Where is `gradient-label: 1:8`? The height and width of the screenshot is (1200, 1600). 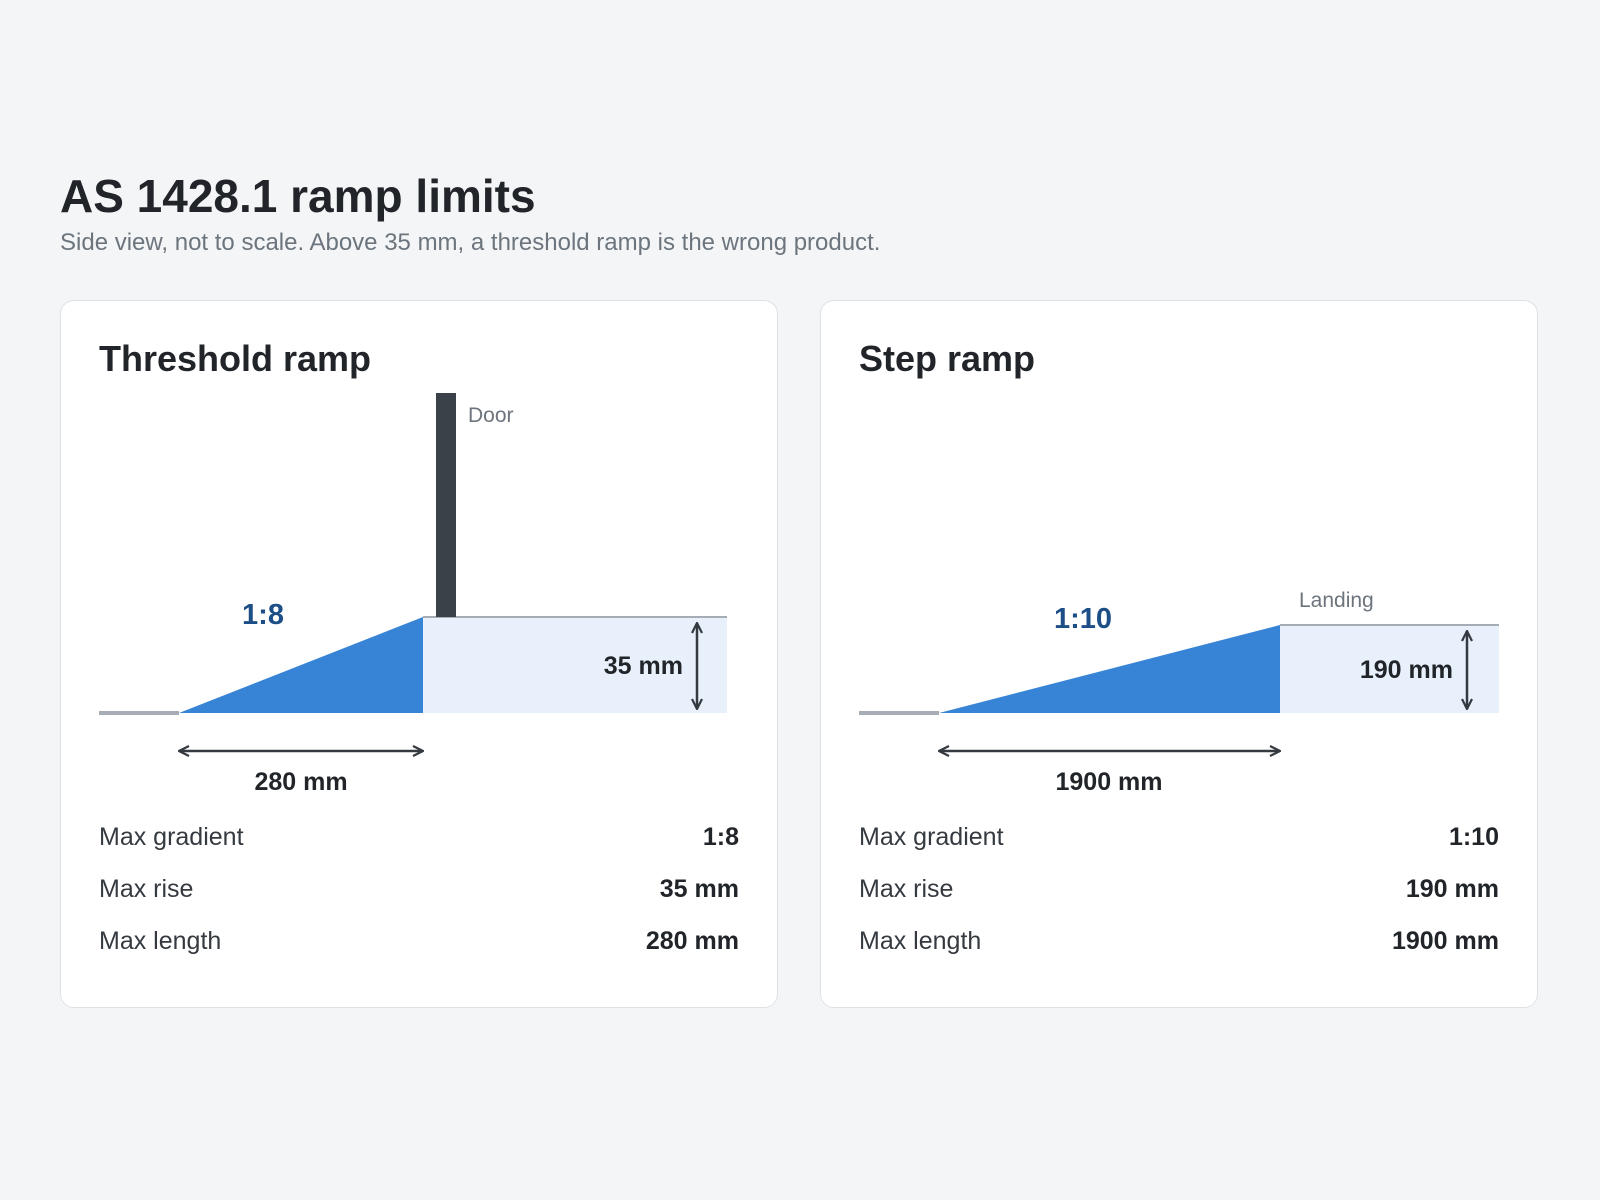 gradient-label: 1:8 is located at coordinates (263, 615).